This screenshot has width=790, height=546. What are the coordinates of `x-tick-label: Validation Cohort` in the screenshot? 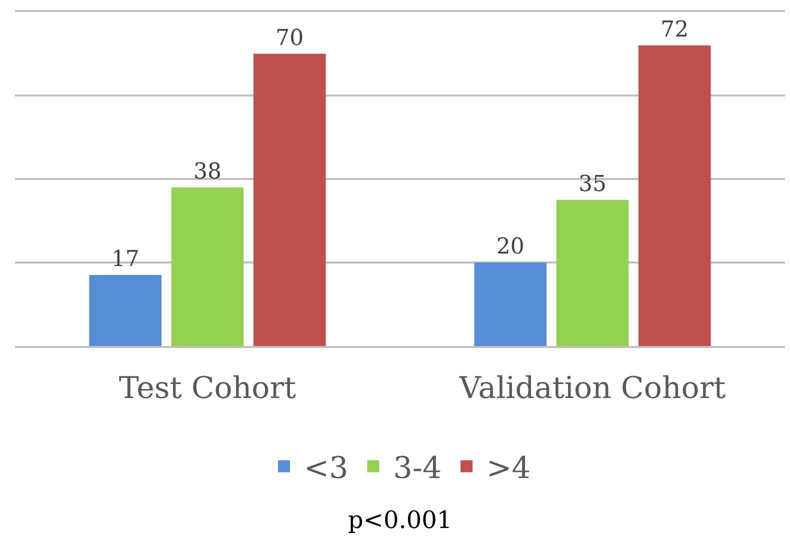 It's located at (592, 388).